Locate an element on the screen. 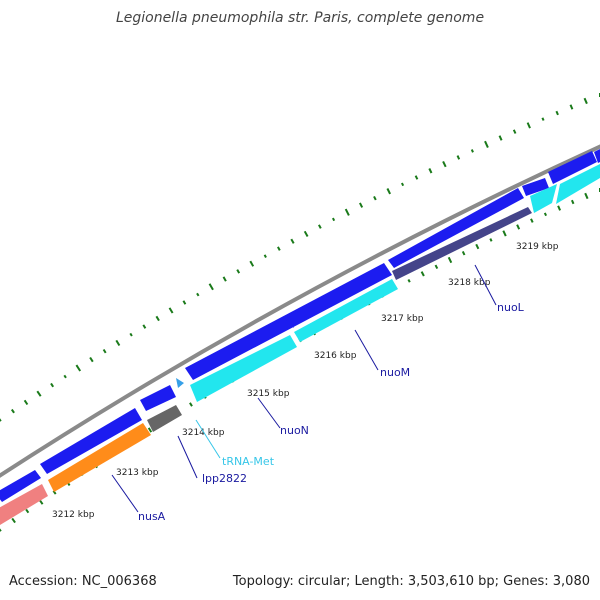 Image resolution: width=600 pixels, height=600 pixels. gene-label-lpp2822: lpp2822 is located at coordinates (224, 478).